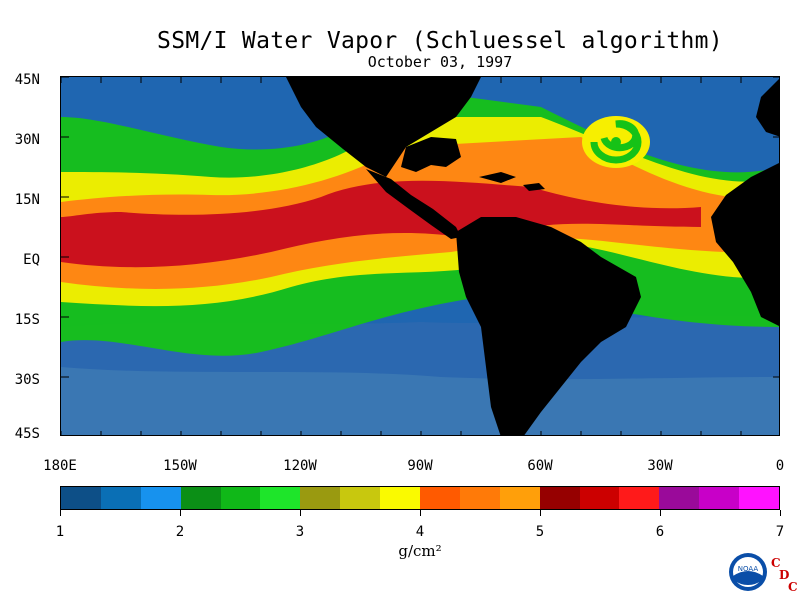 The width and height of the screenshot is (800, 600). What do you see at coordinates (60, 466) in the screenshot?
I see `lon-label-180e: 180E` at bounding box center [60, 466].